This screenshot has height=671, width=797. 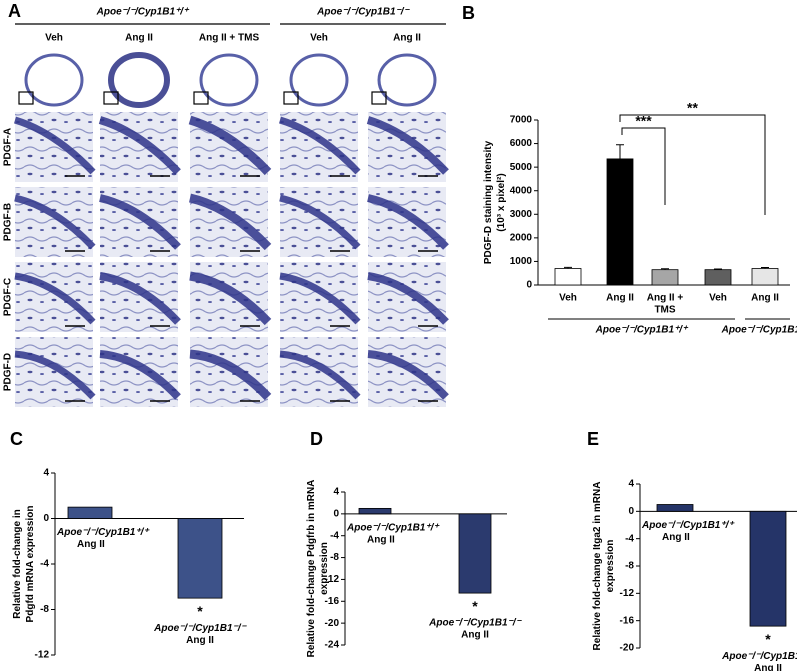 What do you see at coordinates (332, 645) in the screenshot?
I see `y-tick-label: -24` at bounding box center [332, 645].